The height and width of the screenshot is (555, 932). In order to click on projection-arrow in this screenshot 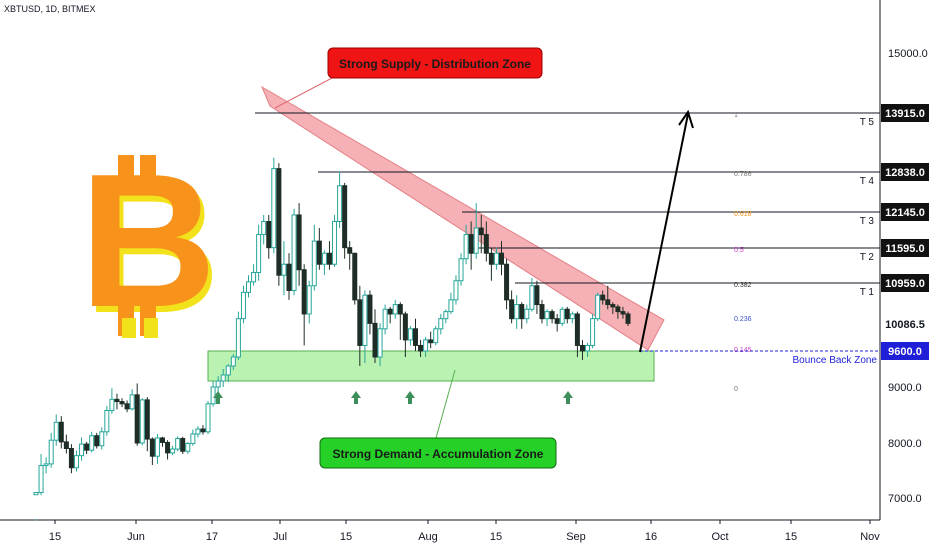, I will do `click(666, 231)`.